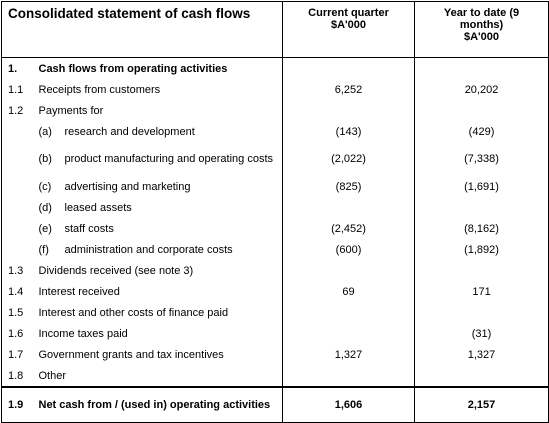  I want to click on row: 1.4 Interest received 69 171, so click(275, 291).